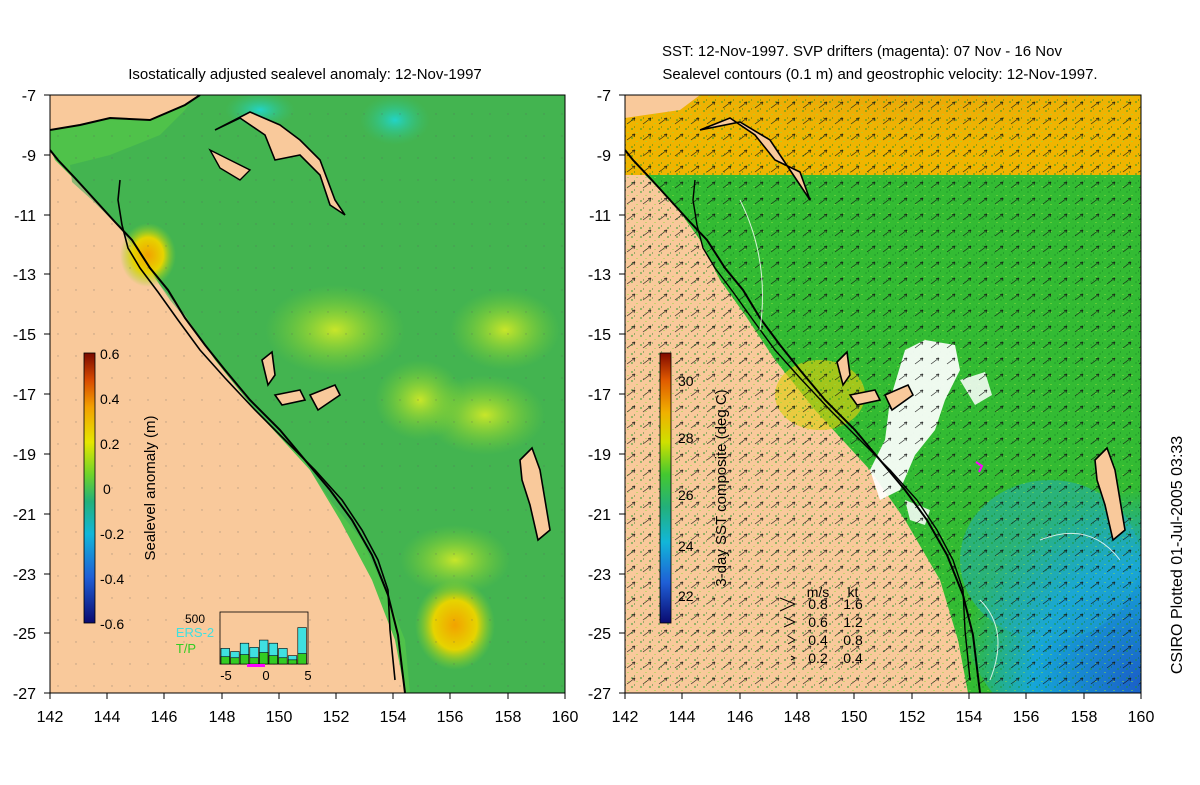  Describe the element at coordinates (686, 381) in the screenshot. I see `svg-text: 30` at that location.